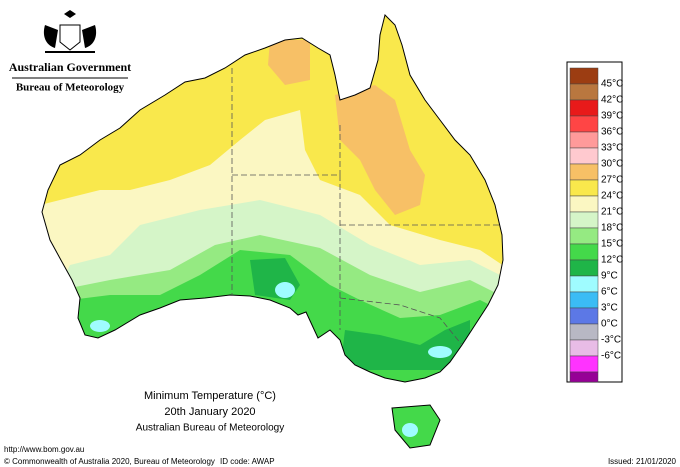 This screenshot has height=467, width=680. Describe the element at coordinates (612, 212) in the screenshot. I see `legend-label: 21°C` at that location.